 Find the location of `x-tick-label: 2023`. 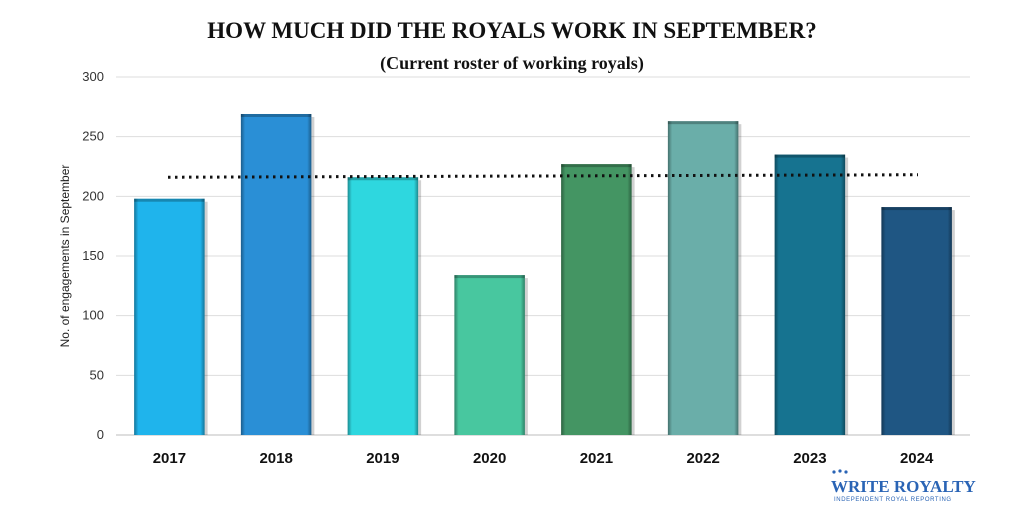

x-tick-label: 2023 is located at coordinates (809, 458).